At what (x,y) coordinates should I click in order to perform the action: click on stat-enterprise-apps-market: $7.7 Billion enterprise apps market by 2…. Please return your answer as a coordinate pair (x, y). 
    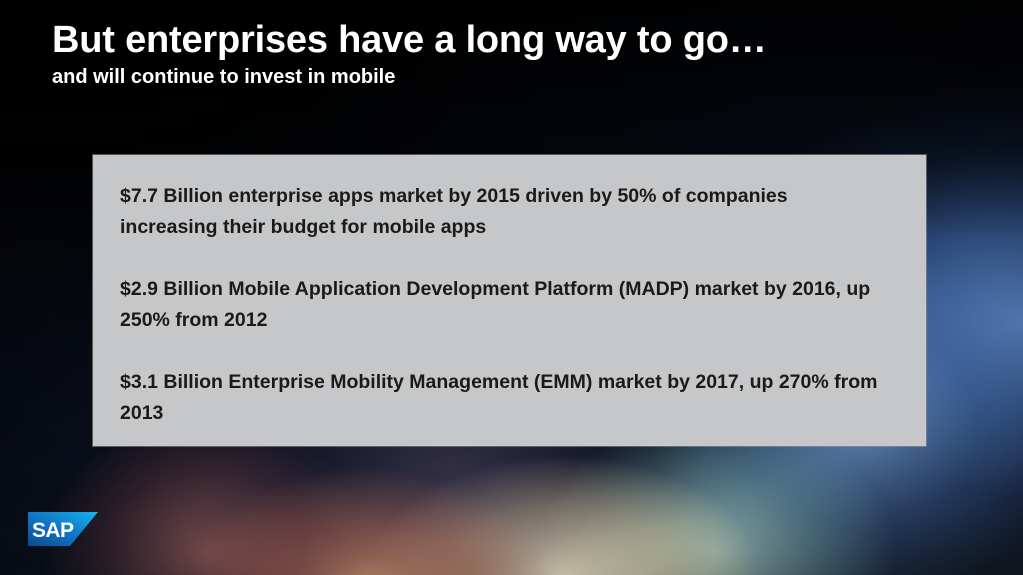
    Looking at the image, I should click on (454, 211).